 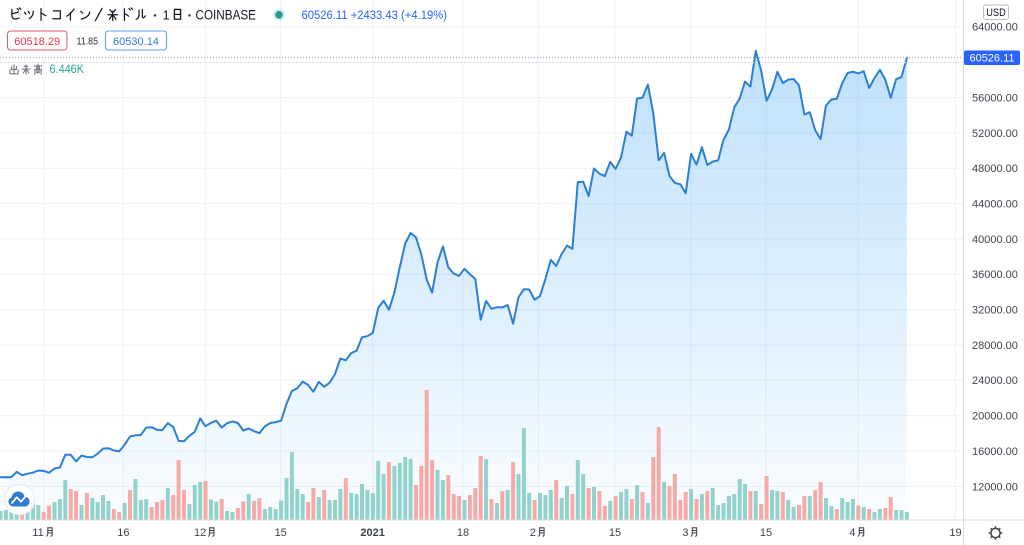 I want to click on svg-text: 2, so click(x=533, y=533).